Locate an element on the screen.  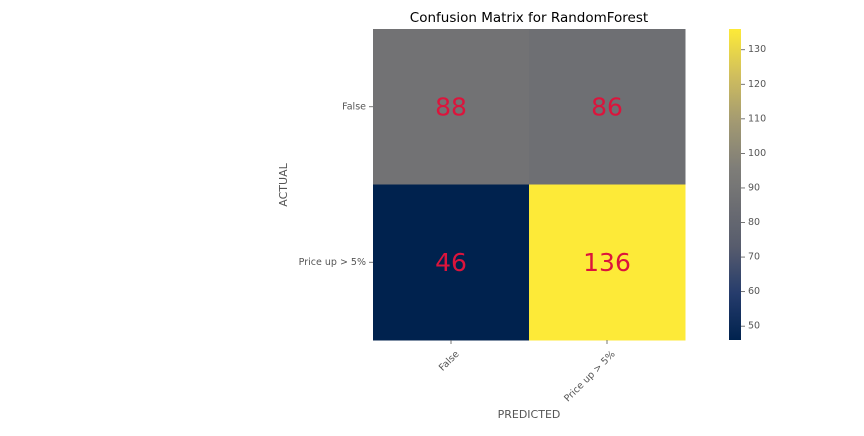
colorbar: 50 60 70 80 90 100 110 120 130 is located at coordinates (747, 184).